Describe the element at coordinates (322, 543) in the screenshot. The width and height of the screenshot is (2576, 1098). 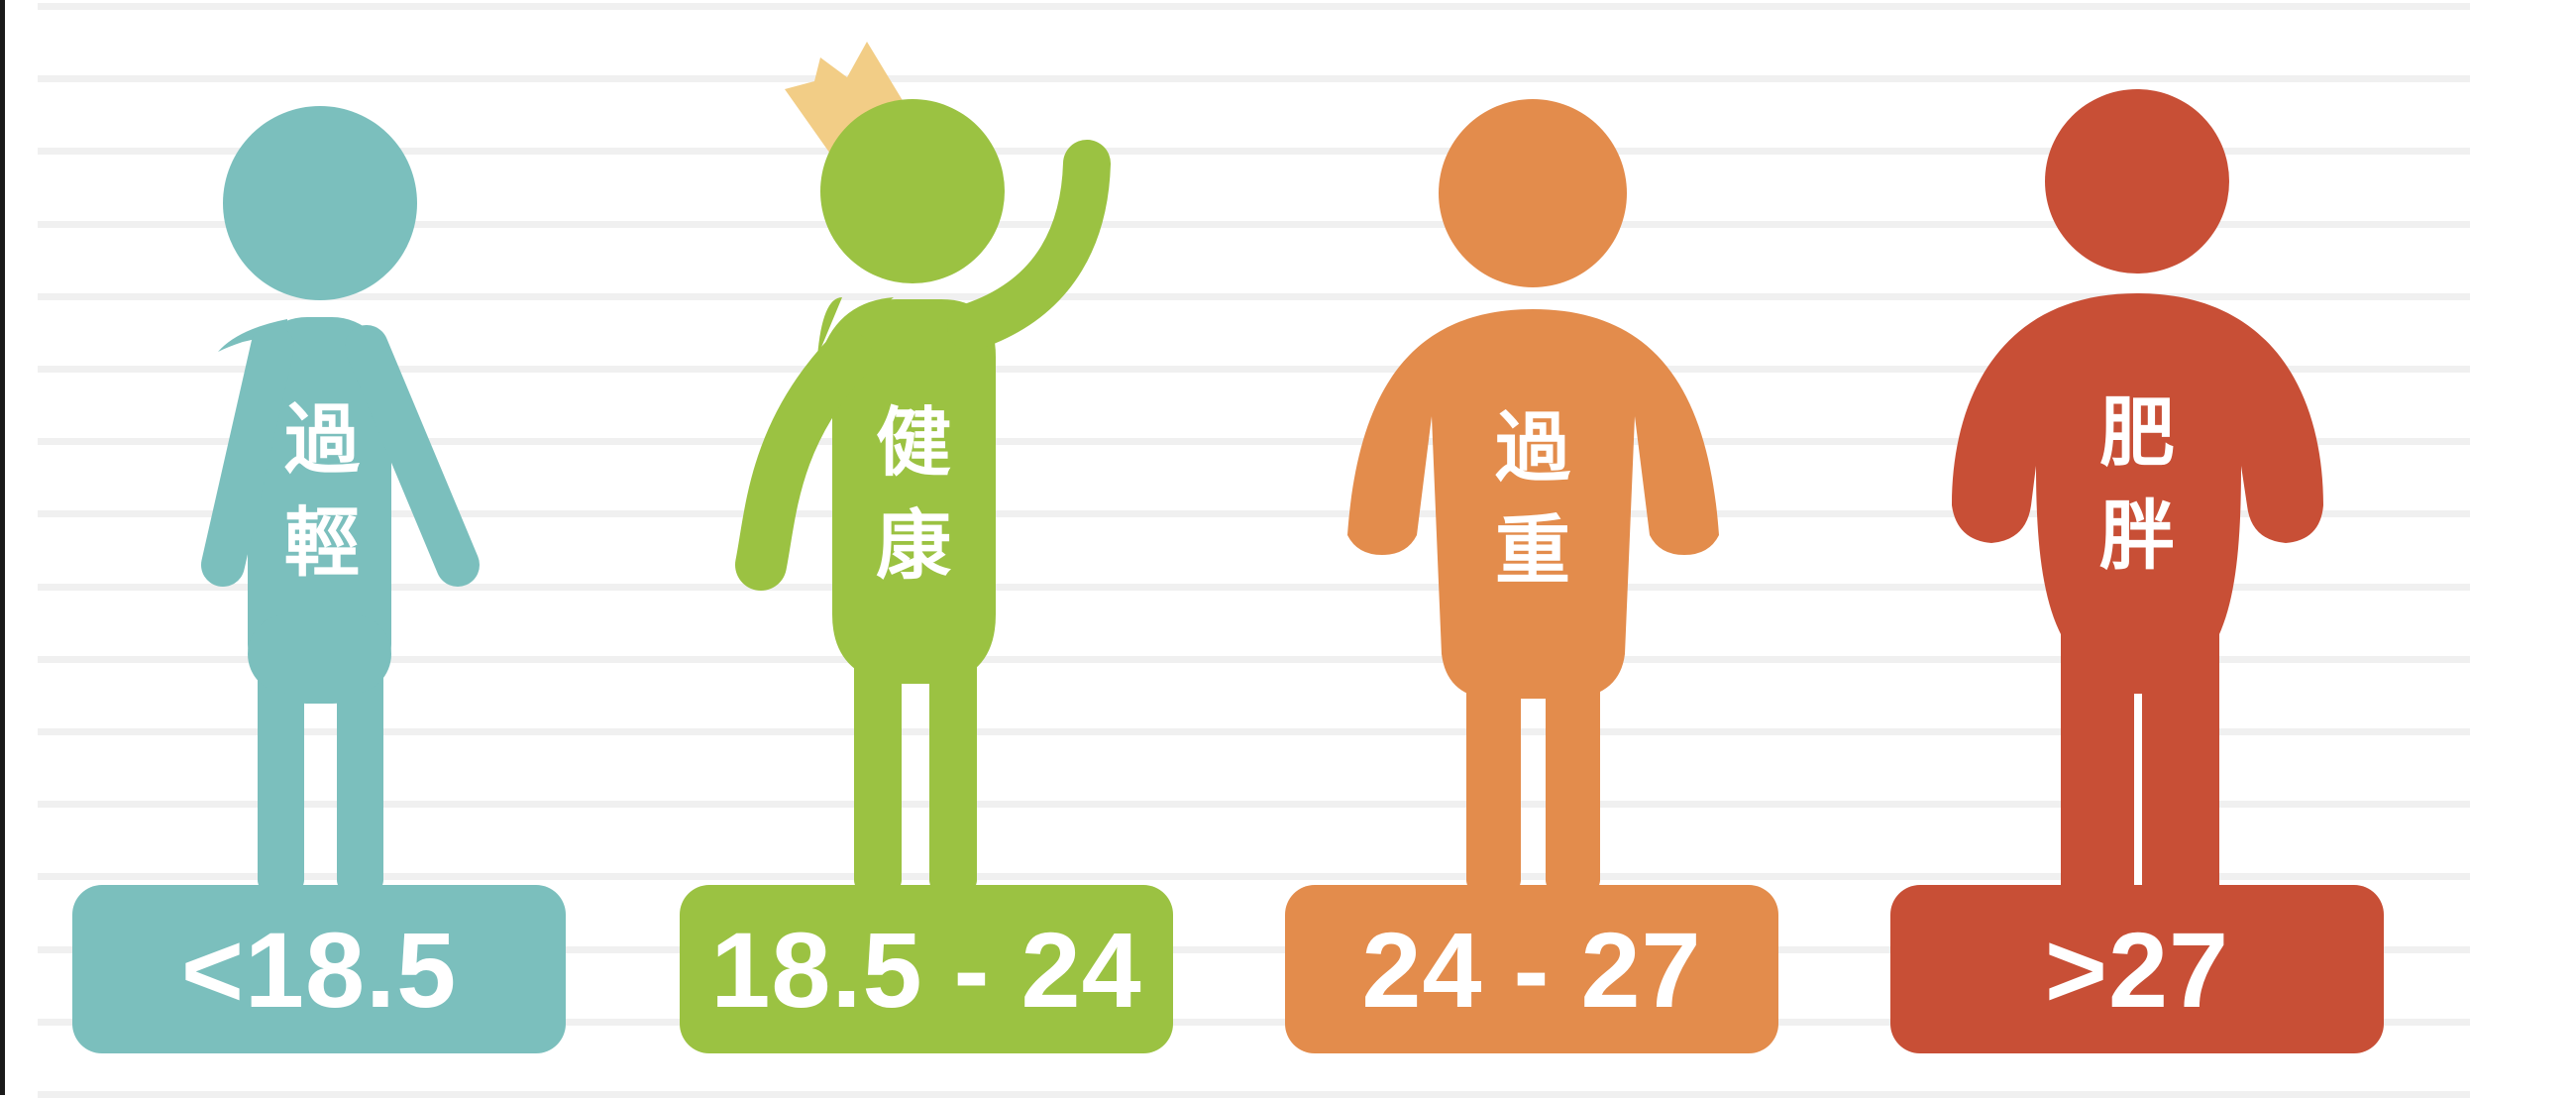
I see `category-label-line2: 輕` at that location.